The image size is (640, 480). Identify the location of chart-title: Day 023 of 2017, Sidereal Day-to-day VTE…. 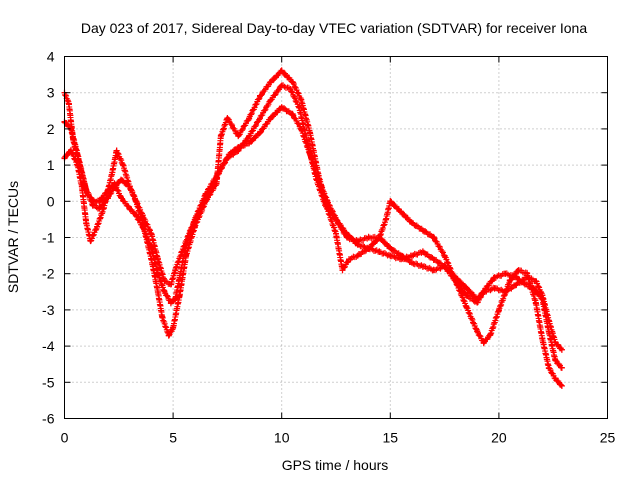
(334, 28).